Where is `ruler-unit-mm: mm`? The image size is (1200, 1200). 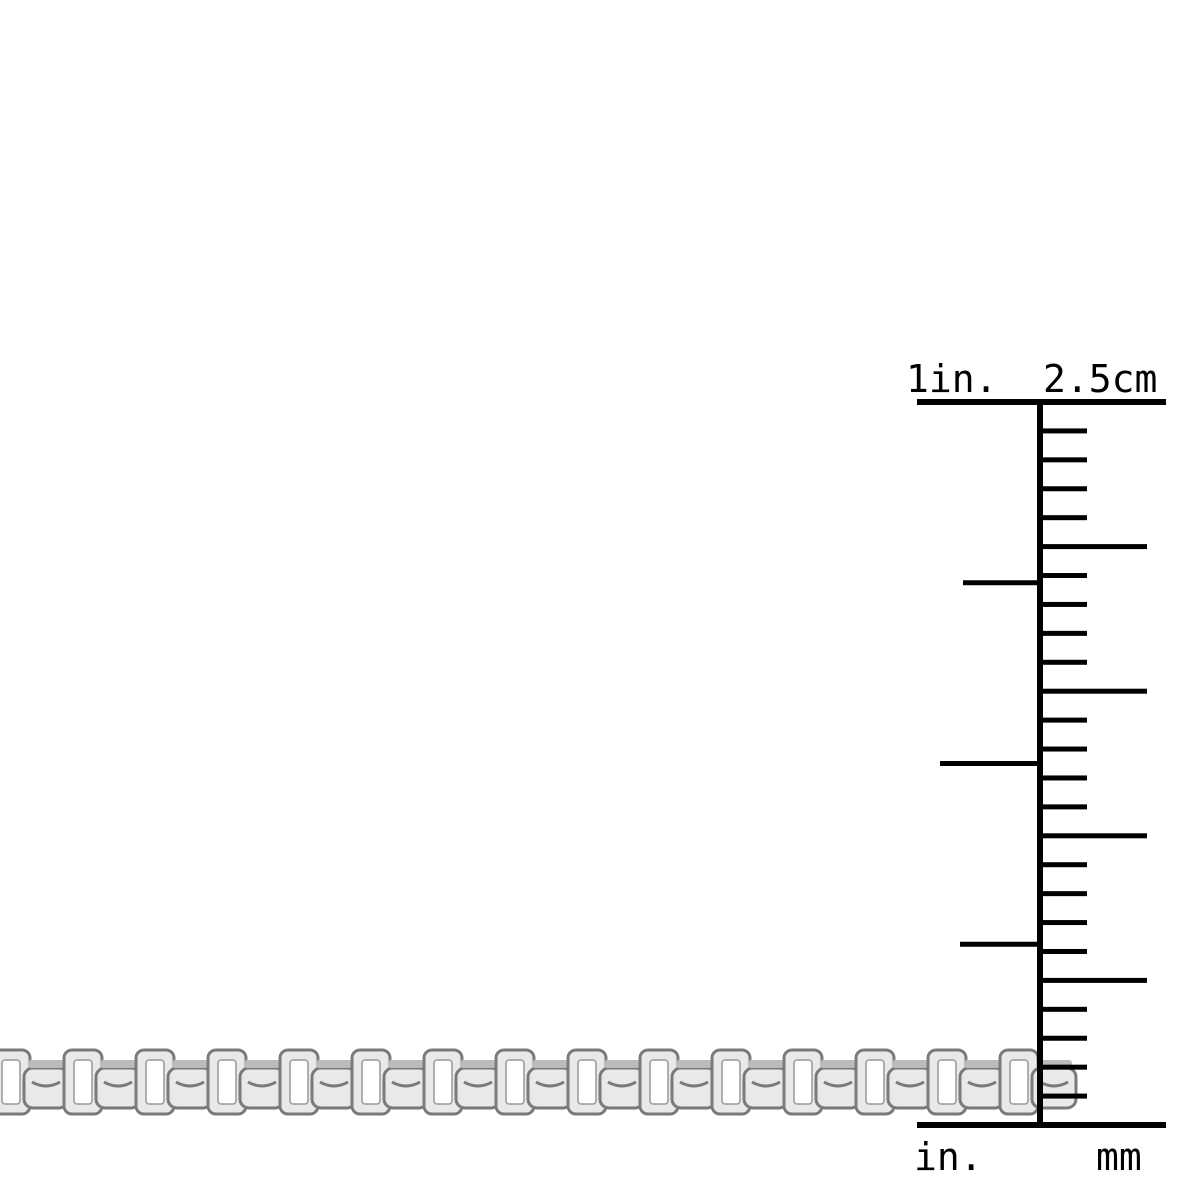
ruler-unit-mm: mm is located at coordinates (1119, 1157).